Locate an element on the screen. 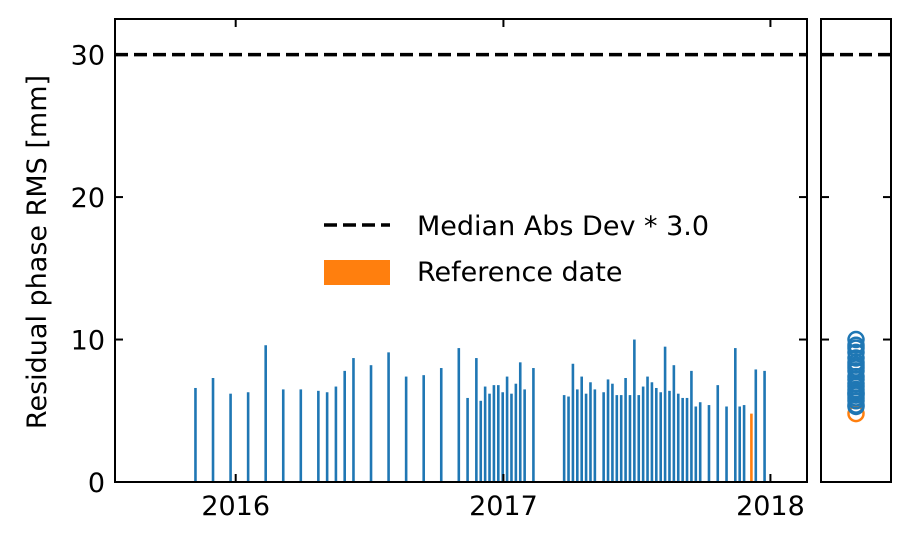  legend-reference-label: Reference date is located at coordinates (519, 272).